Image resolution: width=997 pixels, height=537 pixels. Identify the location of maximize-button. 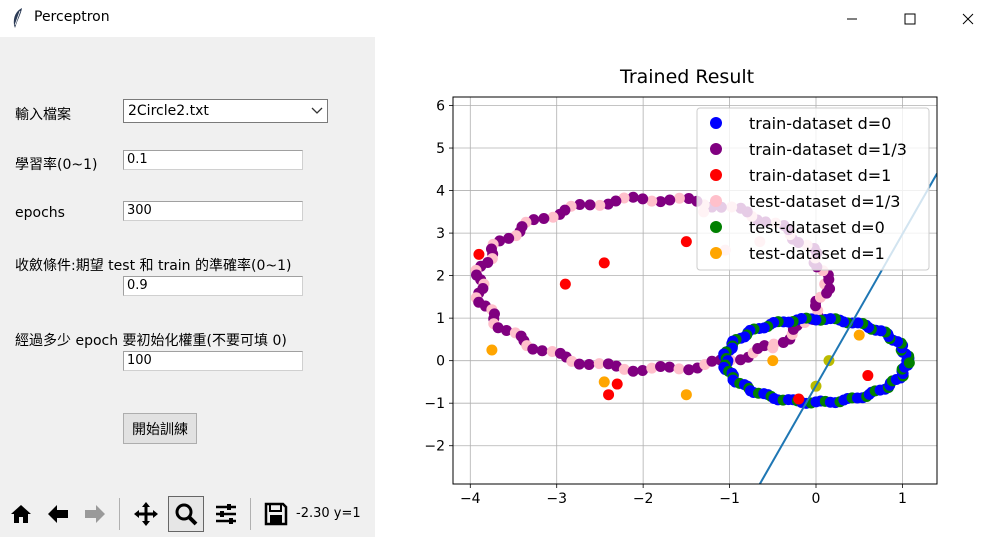
(910, 18).